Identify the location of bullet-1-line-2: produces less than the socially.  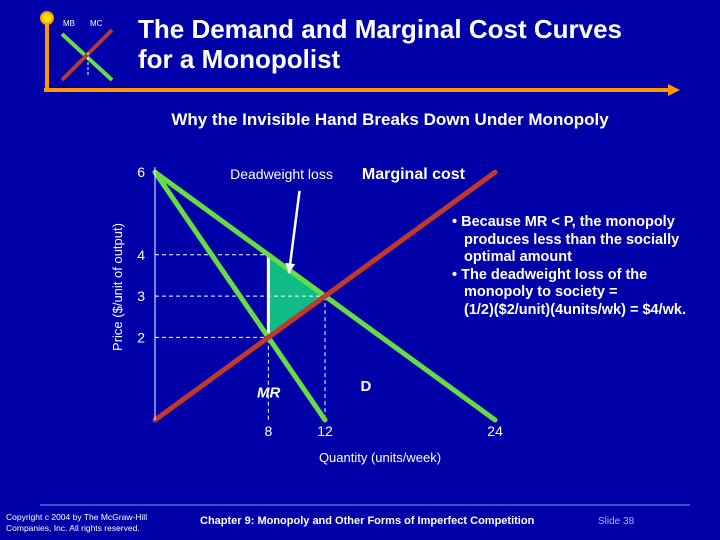
(572, 239).